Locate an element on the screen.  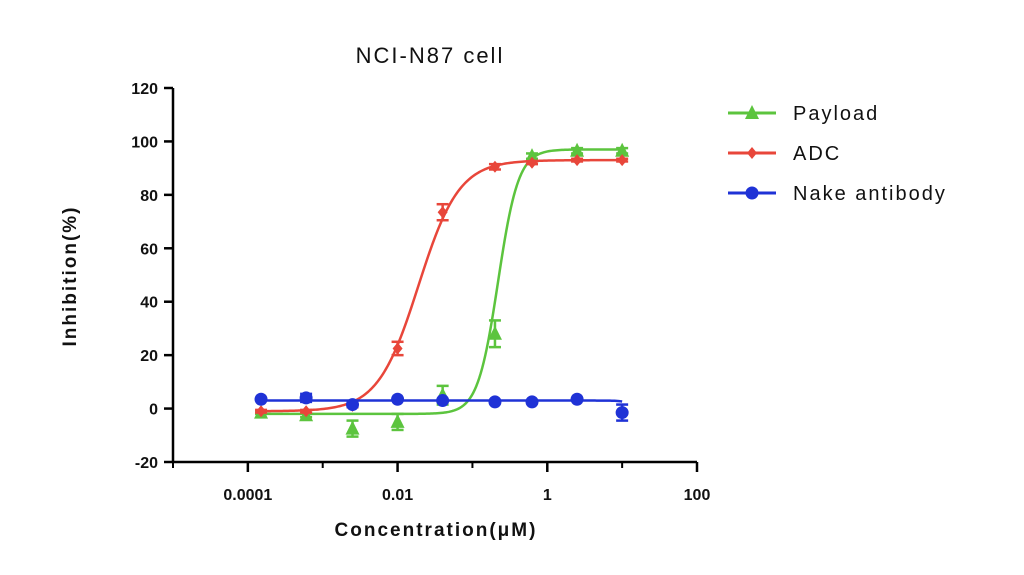
legend-label: Payload is located at coordinates (836, 114).